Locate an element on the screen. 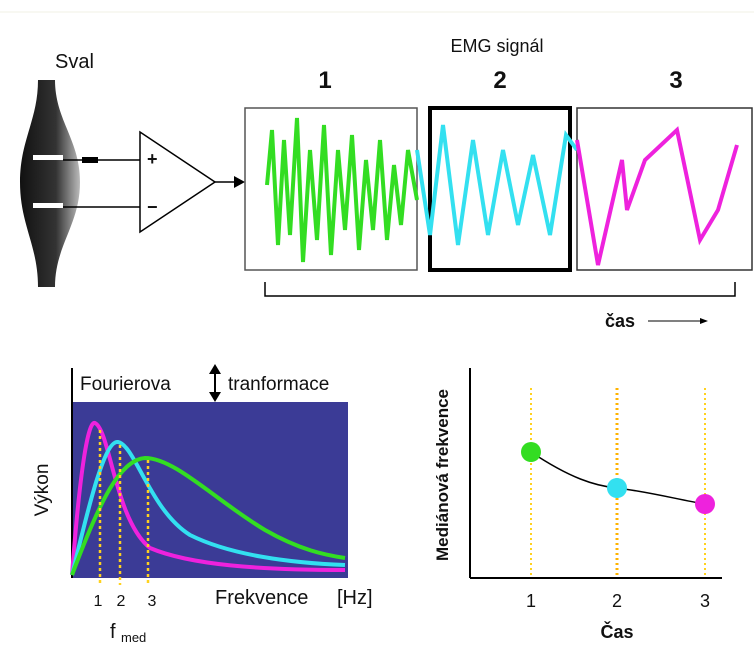 The width and height of the screenshot is (754, 652). y-label: Výkon is located at coordinates (42, 490).